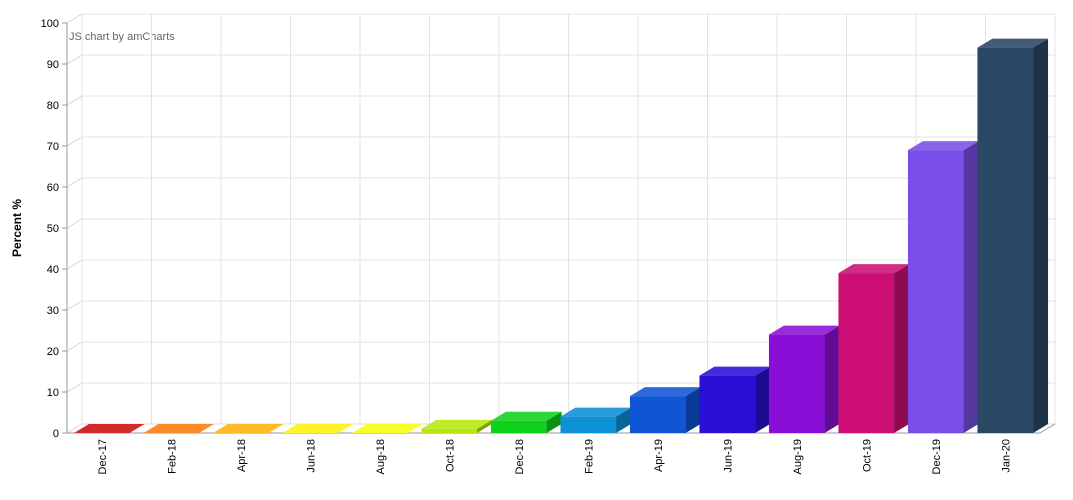  Describe the element at coordinates (937, 456) in the screenshot. I see `x-tick-label: Dec-19` at that location.